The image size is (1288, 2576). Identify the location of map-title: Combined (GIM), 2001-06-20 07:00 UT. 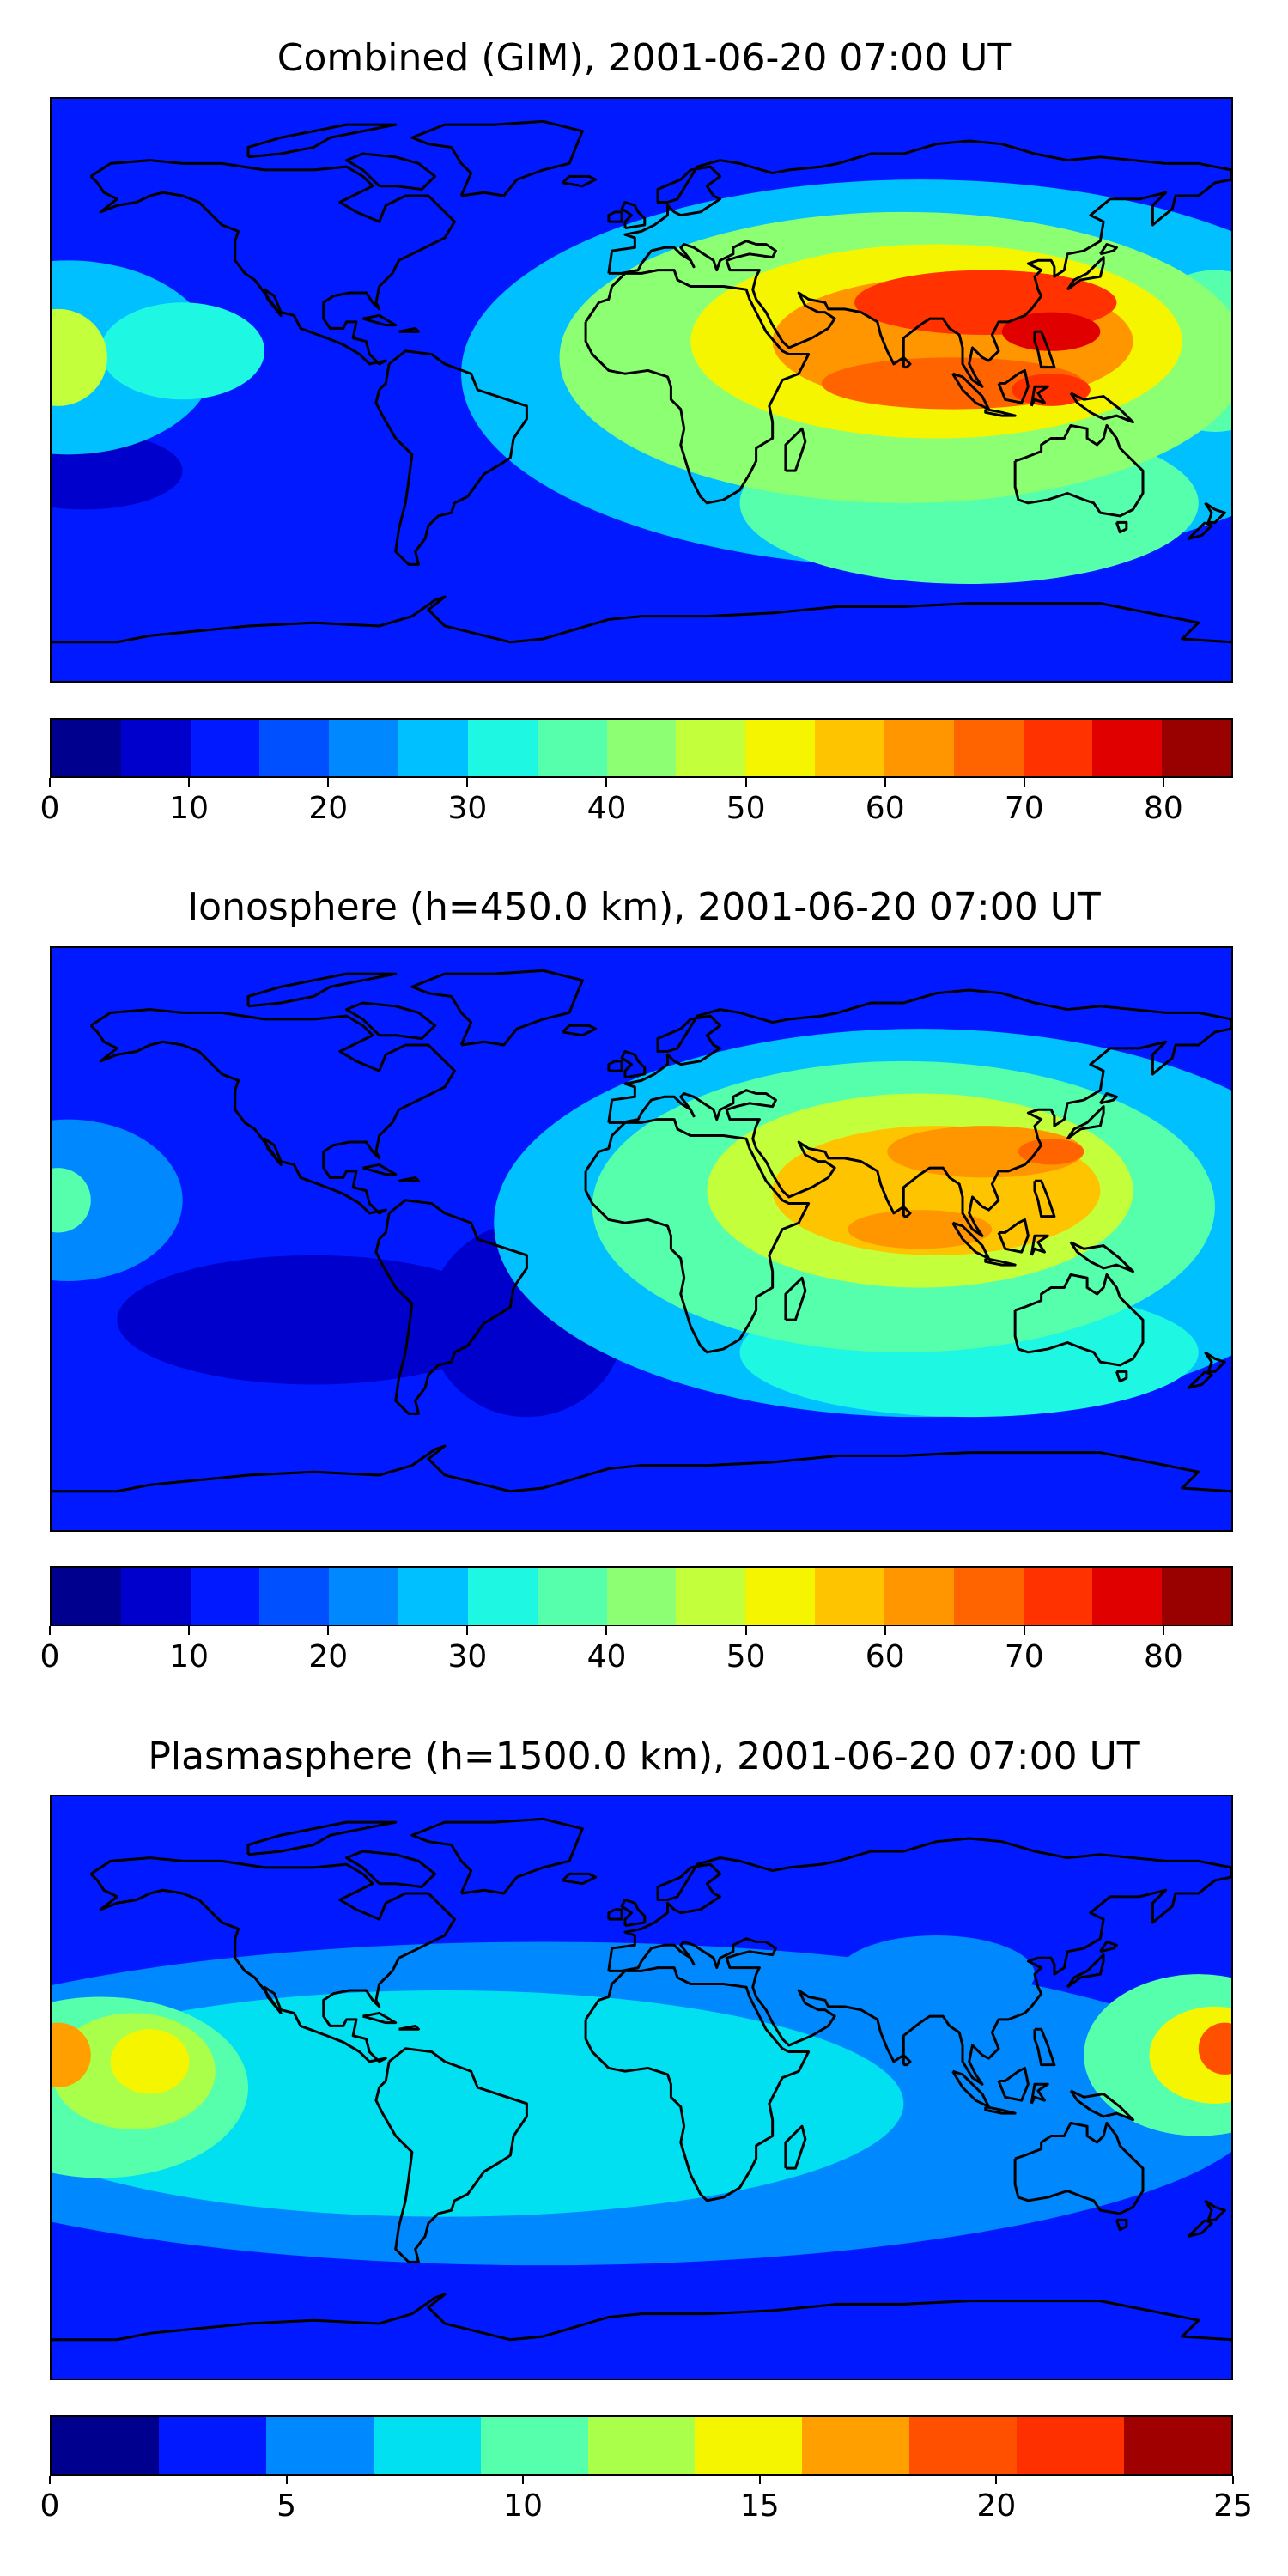
(644, 58).